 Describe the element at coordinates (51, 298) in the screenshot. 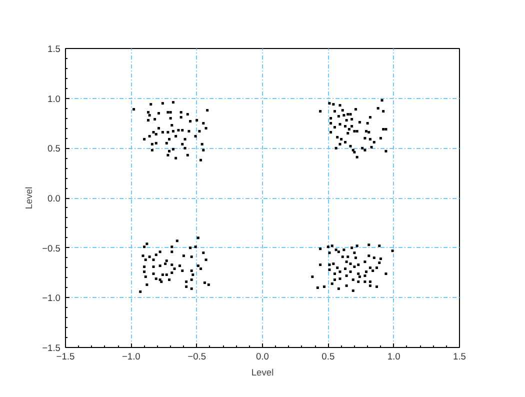

I see `y-tick-label: −1.0` at that location.